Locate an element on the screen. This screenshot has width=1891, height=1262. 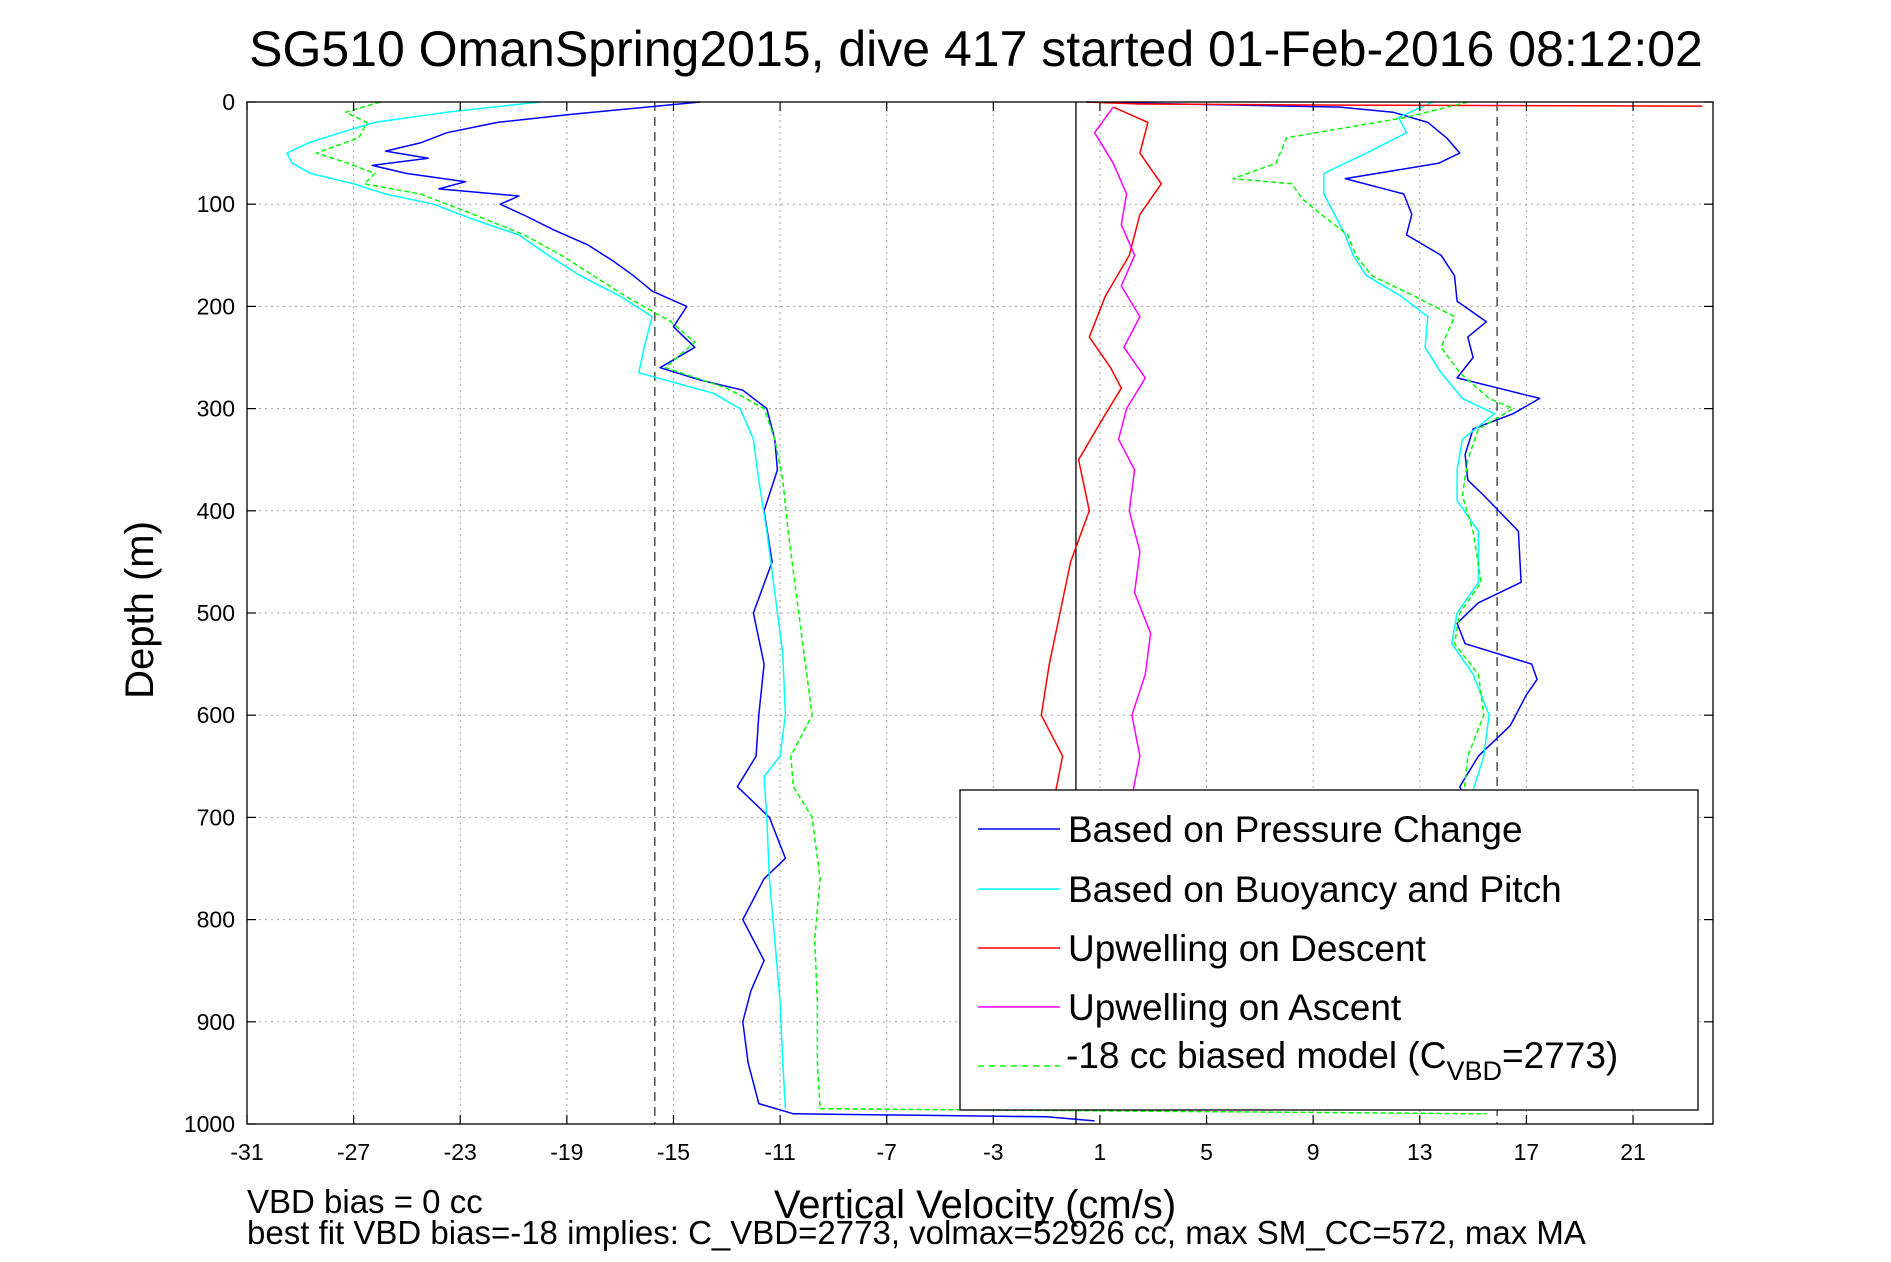
legend-label-model-subscript: VBD is located at coordinates (1474, 1071).